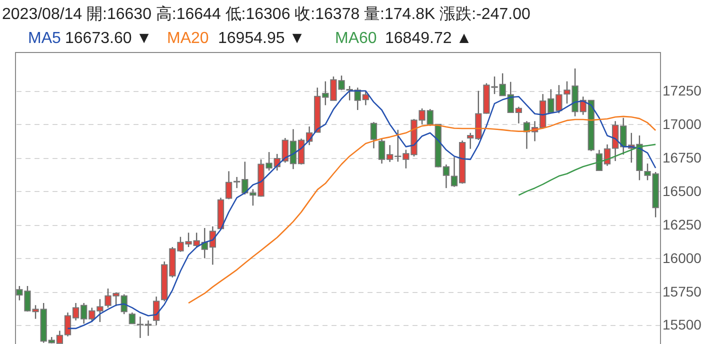 Image resolution: width=711 pixels, height=344 pixels. I want to click on text: MA20, so click(188, 38).